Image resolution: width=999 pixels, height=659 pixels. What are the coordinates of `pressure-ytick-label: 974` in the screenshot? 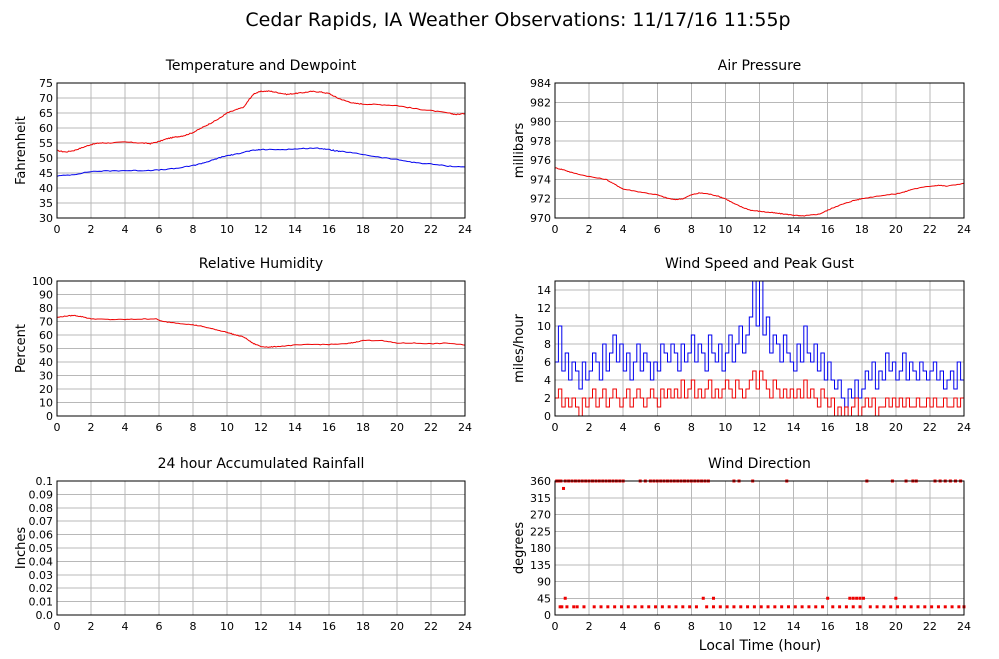 It's located at (540, 179).